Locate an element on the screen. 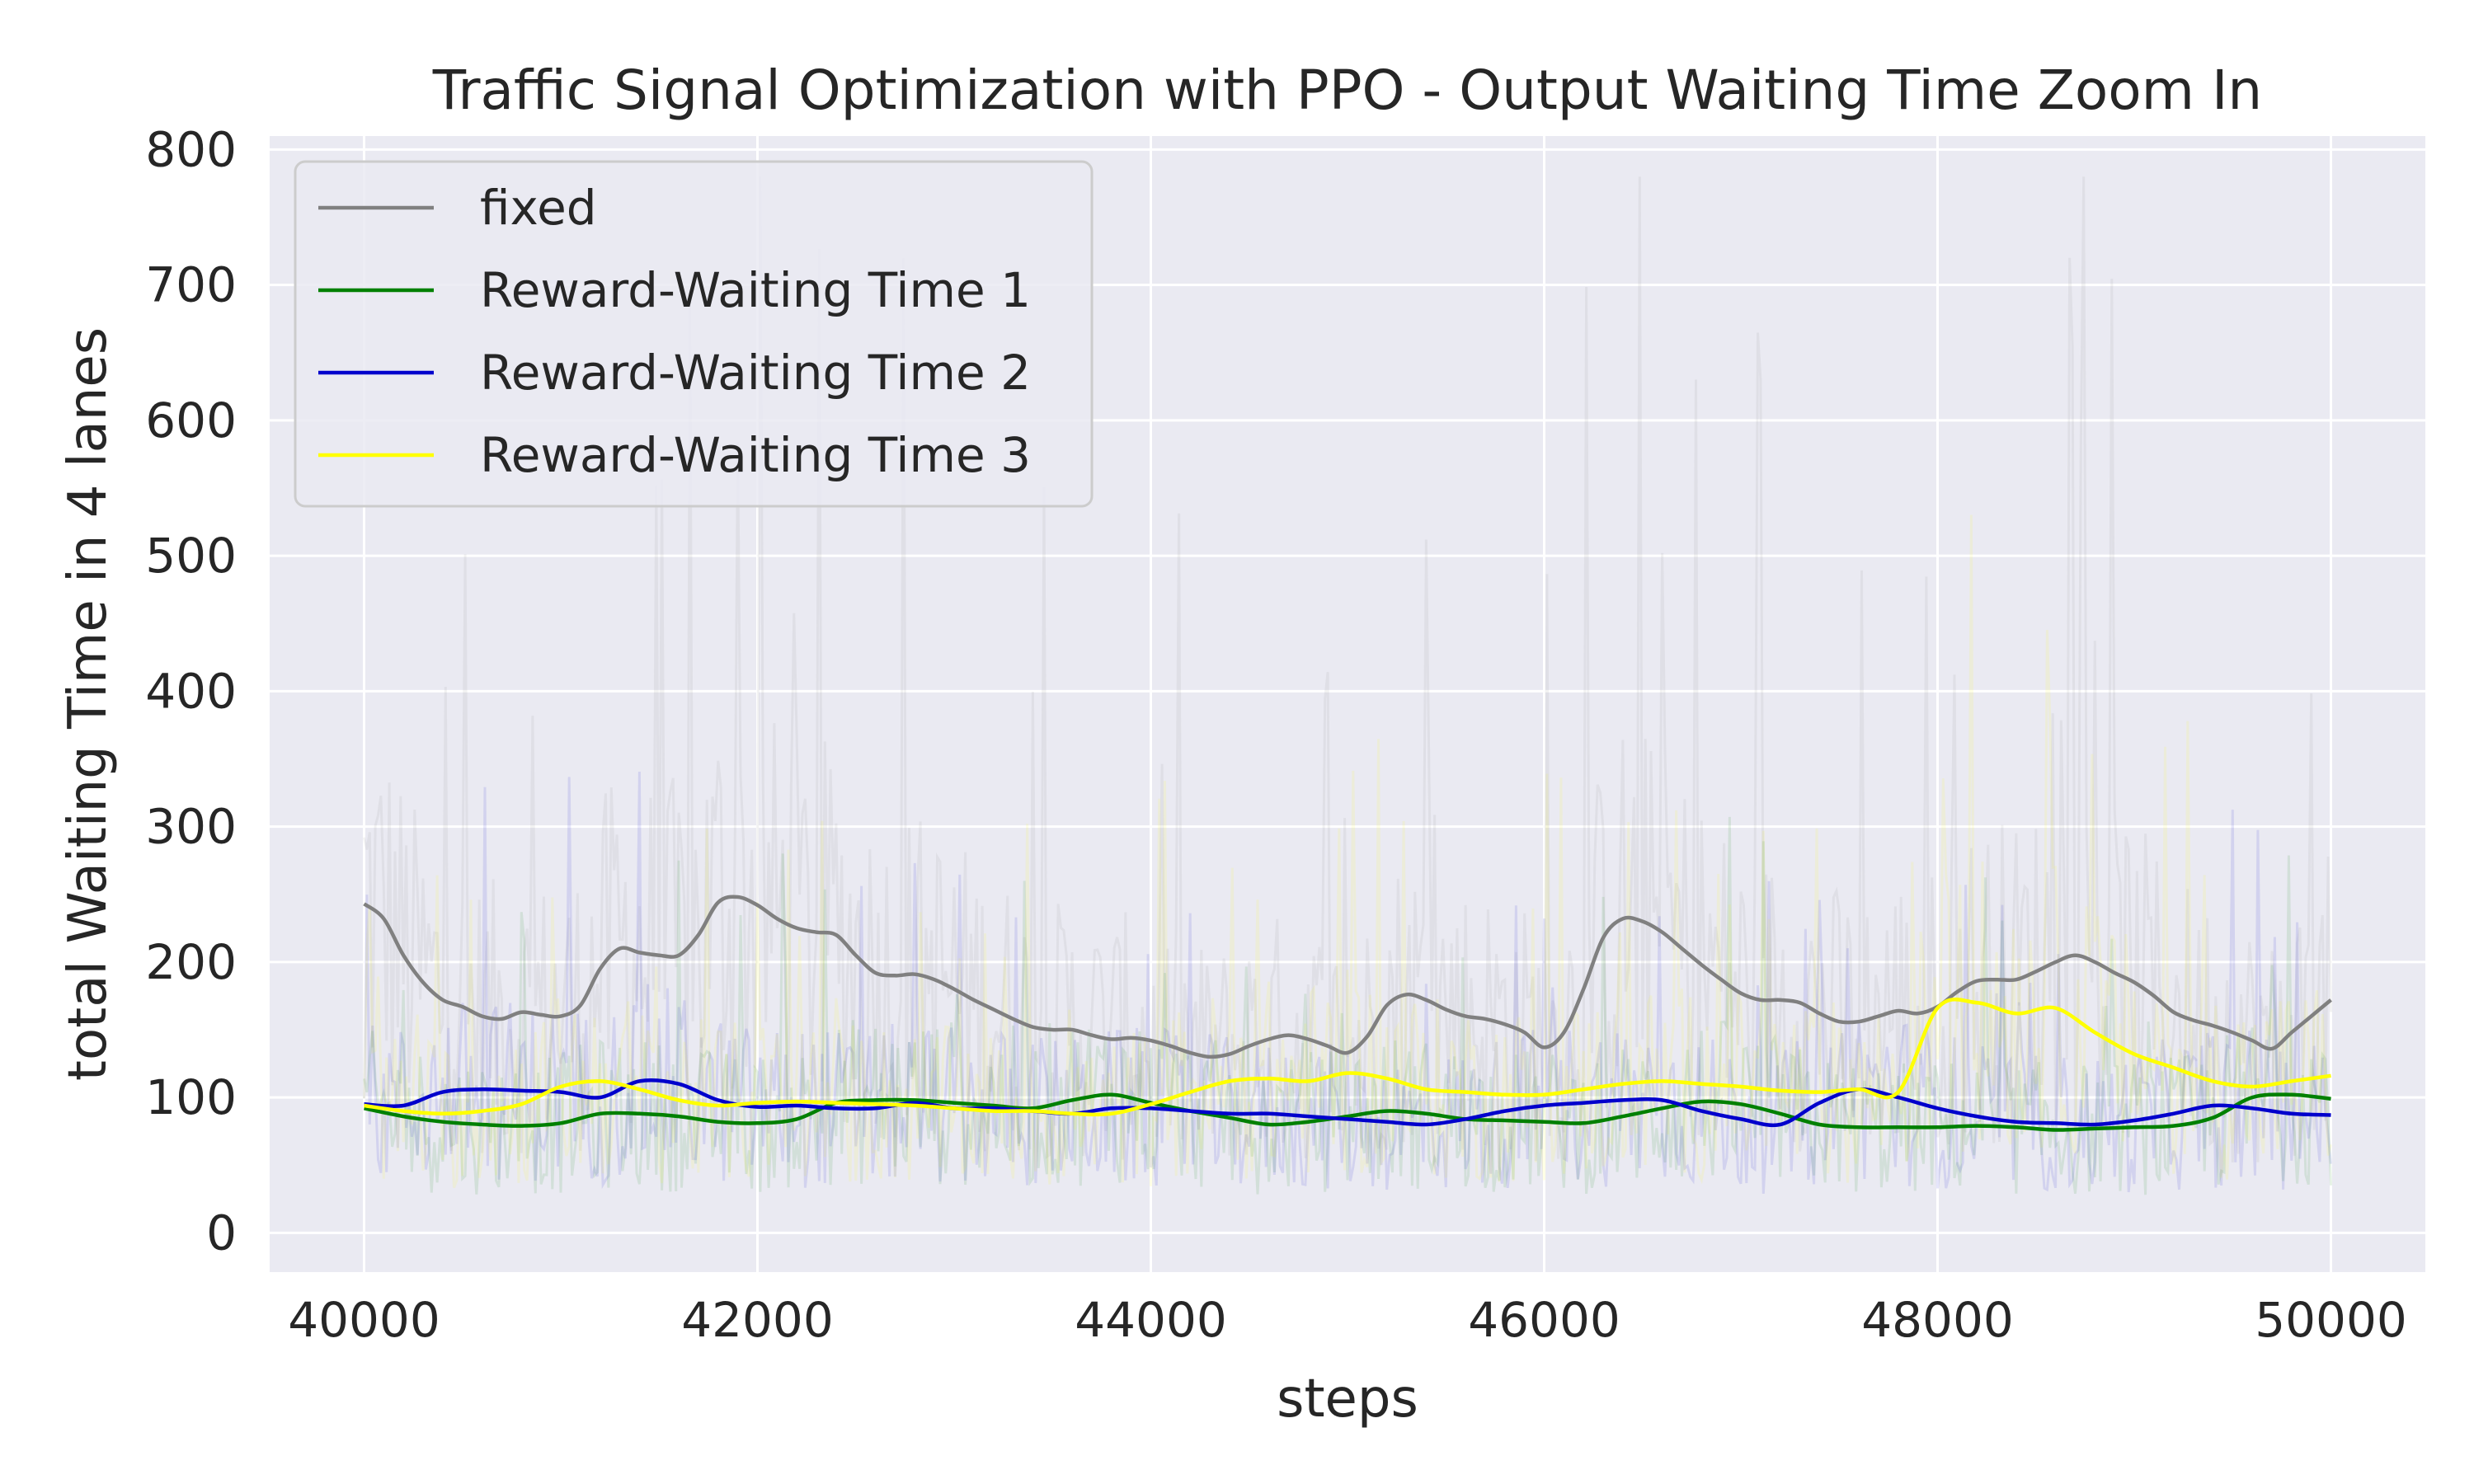 The image size is (2474, 1484). y-tick-label: 0 is located at coordinates (221, 1233).